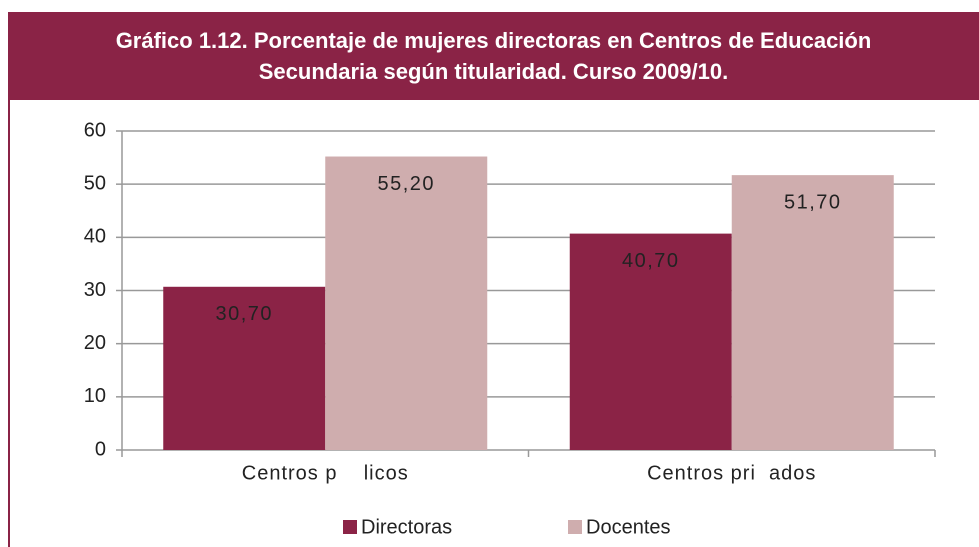 The width and height of the screenshot is (979, 547). What do you see at coordinates (406, 184) in the screenshot?
I see `data-label: 55,20` at bounding box center [406, 184].